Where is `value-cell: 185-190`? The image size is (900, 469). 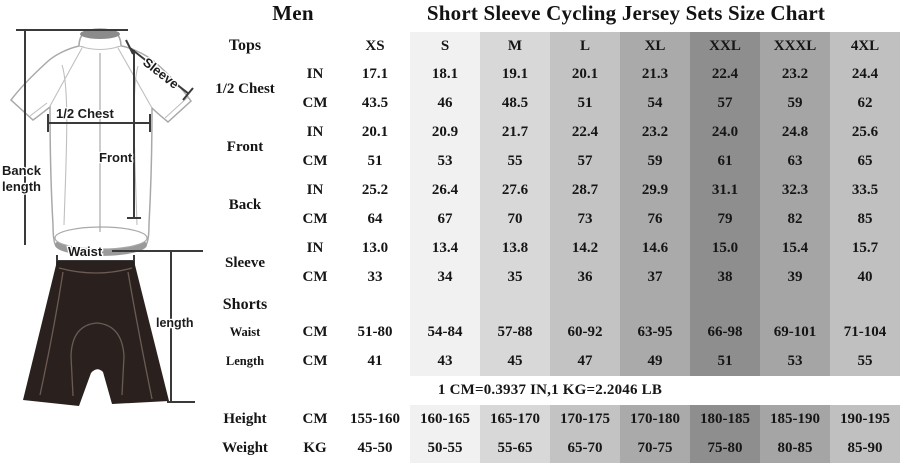
value-cell: 185-190 is located at coordinates (795, 419).